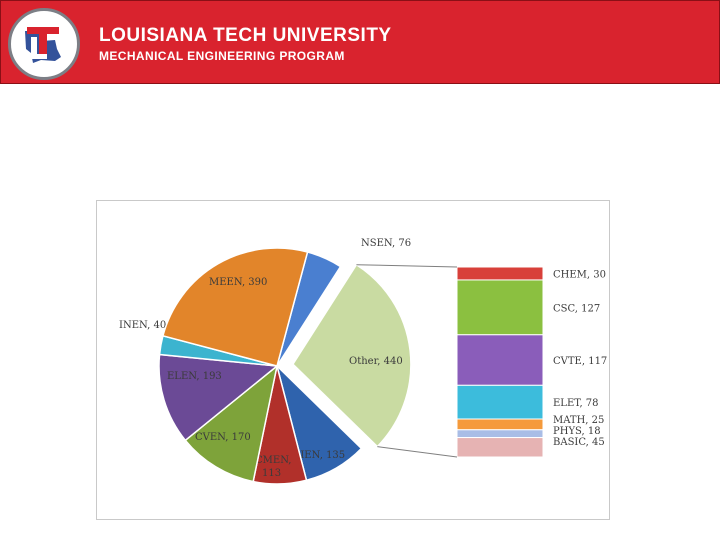 Image resolution: width=720 pixels, height=540 pixels. I want to click on bar-segment-csc, so click(500, 307).